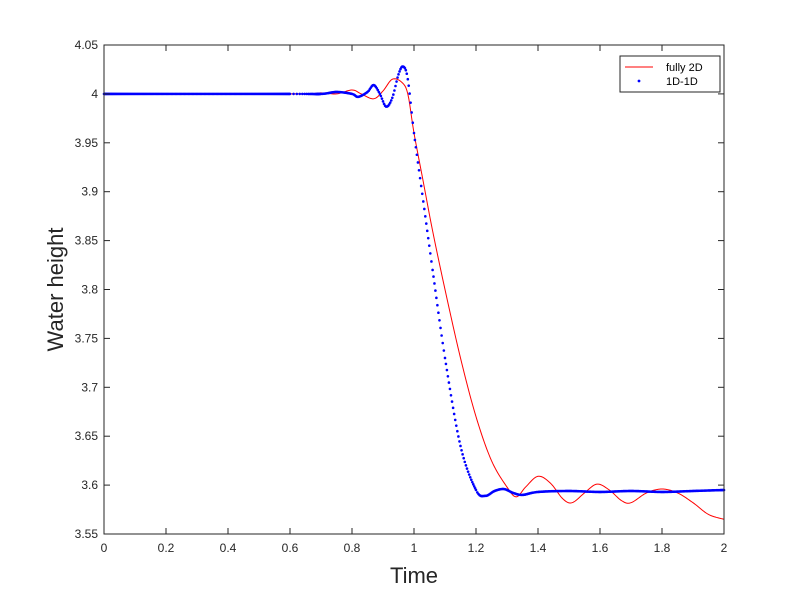 This screenshot has width=800, height=600. I want to click on x-tick-label: 0.8, so click(352, 548).